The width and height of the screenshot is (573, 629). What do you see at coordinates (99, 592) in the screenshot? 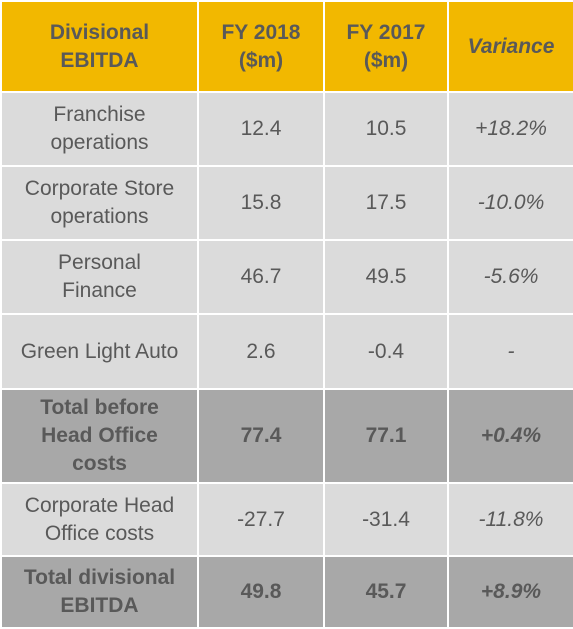
I see `row-label: Total divisional EBITDA` at bounding box center [99, 592].